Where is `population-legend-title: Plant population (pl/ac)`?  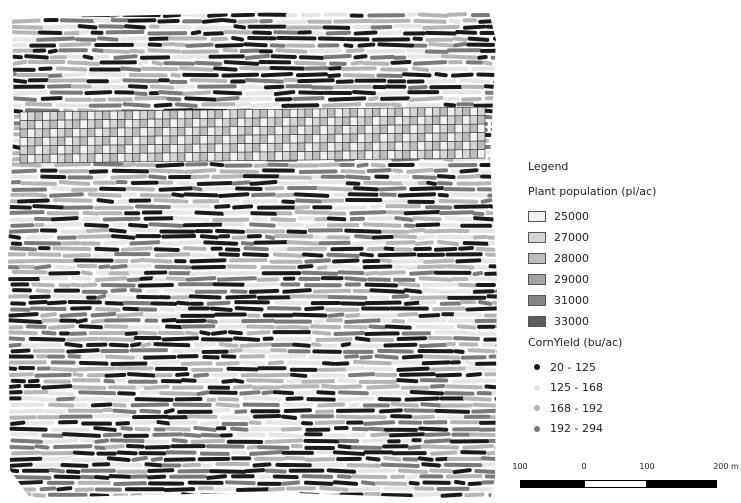
population-legend-title: Plant population (pl/ac) is located at coordinates (592, 191).